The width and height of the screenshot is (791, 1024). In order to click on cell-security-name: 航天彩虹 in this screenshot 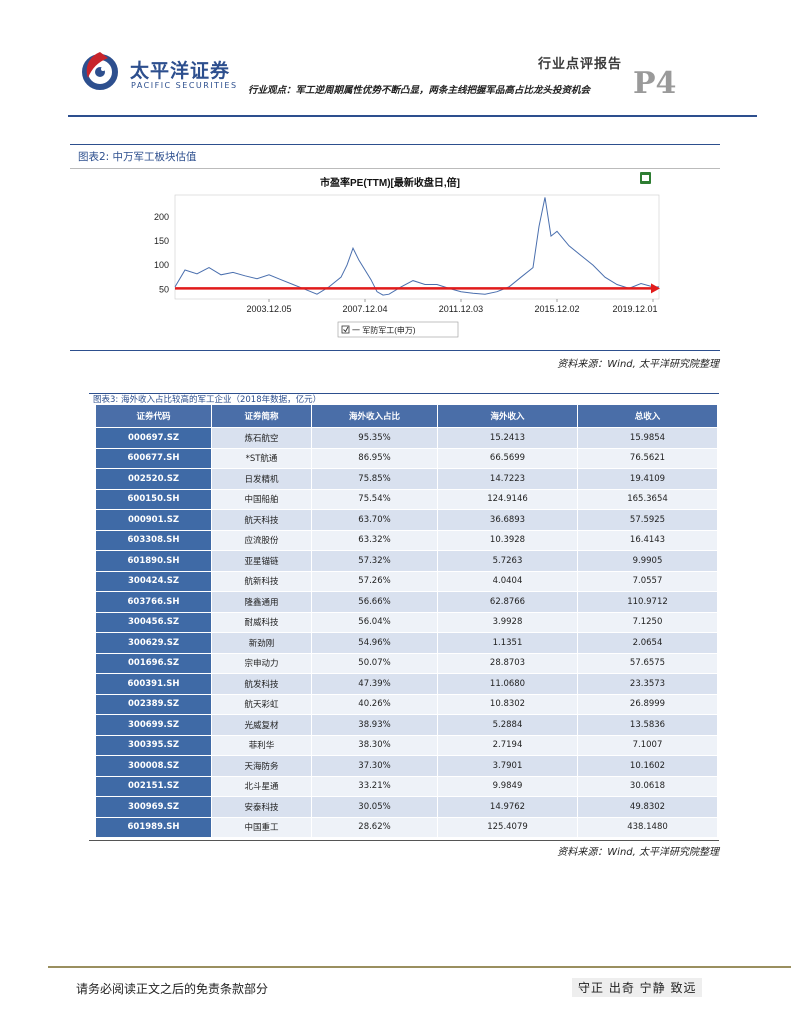, I will do `click(261, 704)`.